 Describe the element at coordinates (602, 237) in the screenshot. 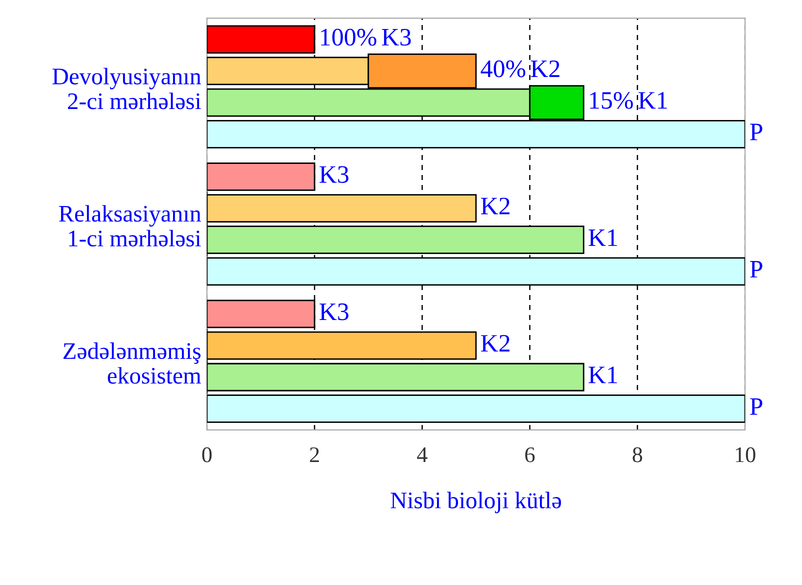

I see `series-label: K1` at that location.